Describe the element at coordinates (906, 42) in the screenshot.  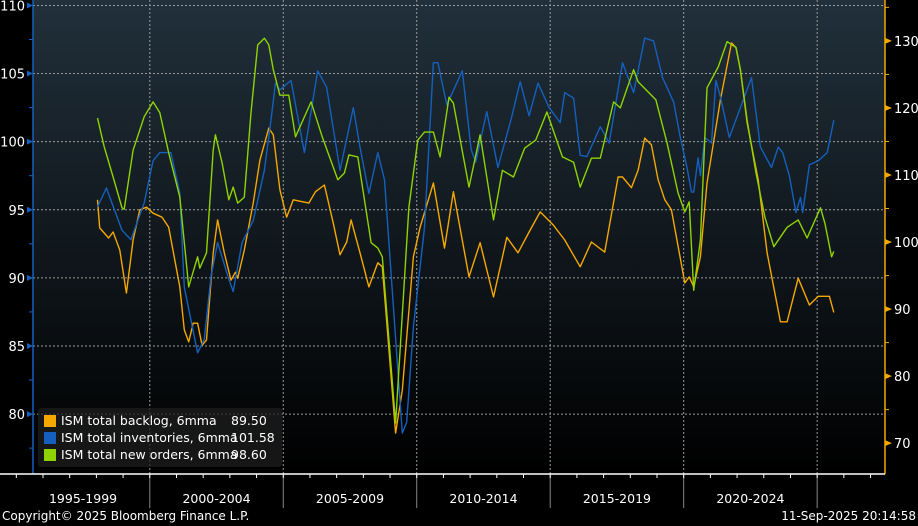
I see `right-axis-tick-label: 130` at that location.